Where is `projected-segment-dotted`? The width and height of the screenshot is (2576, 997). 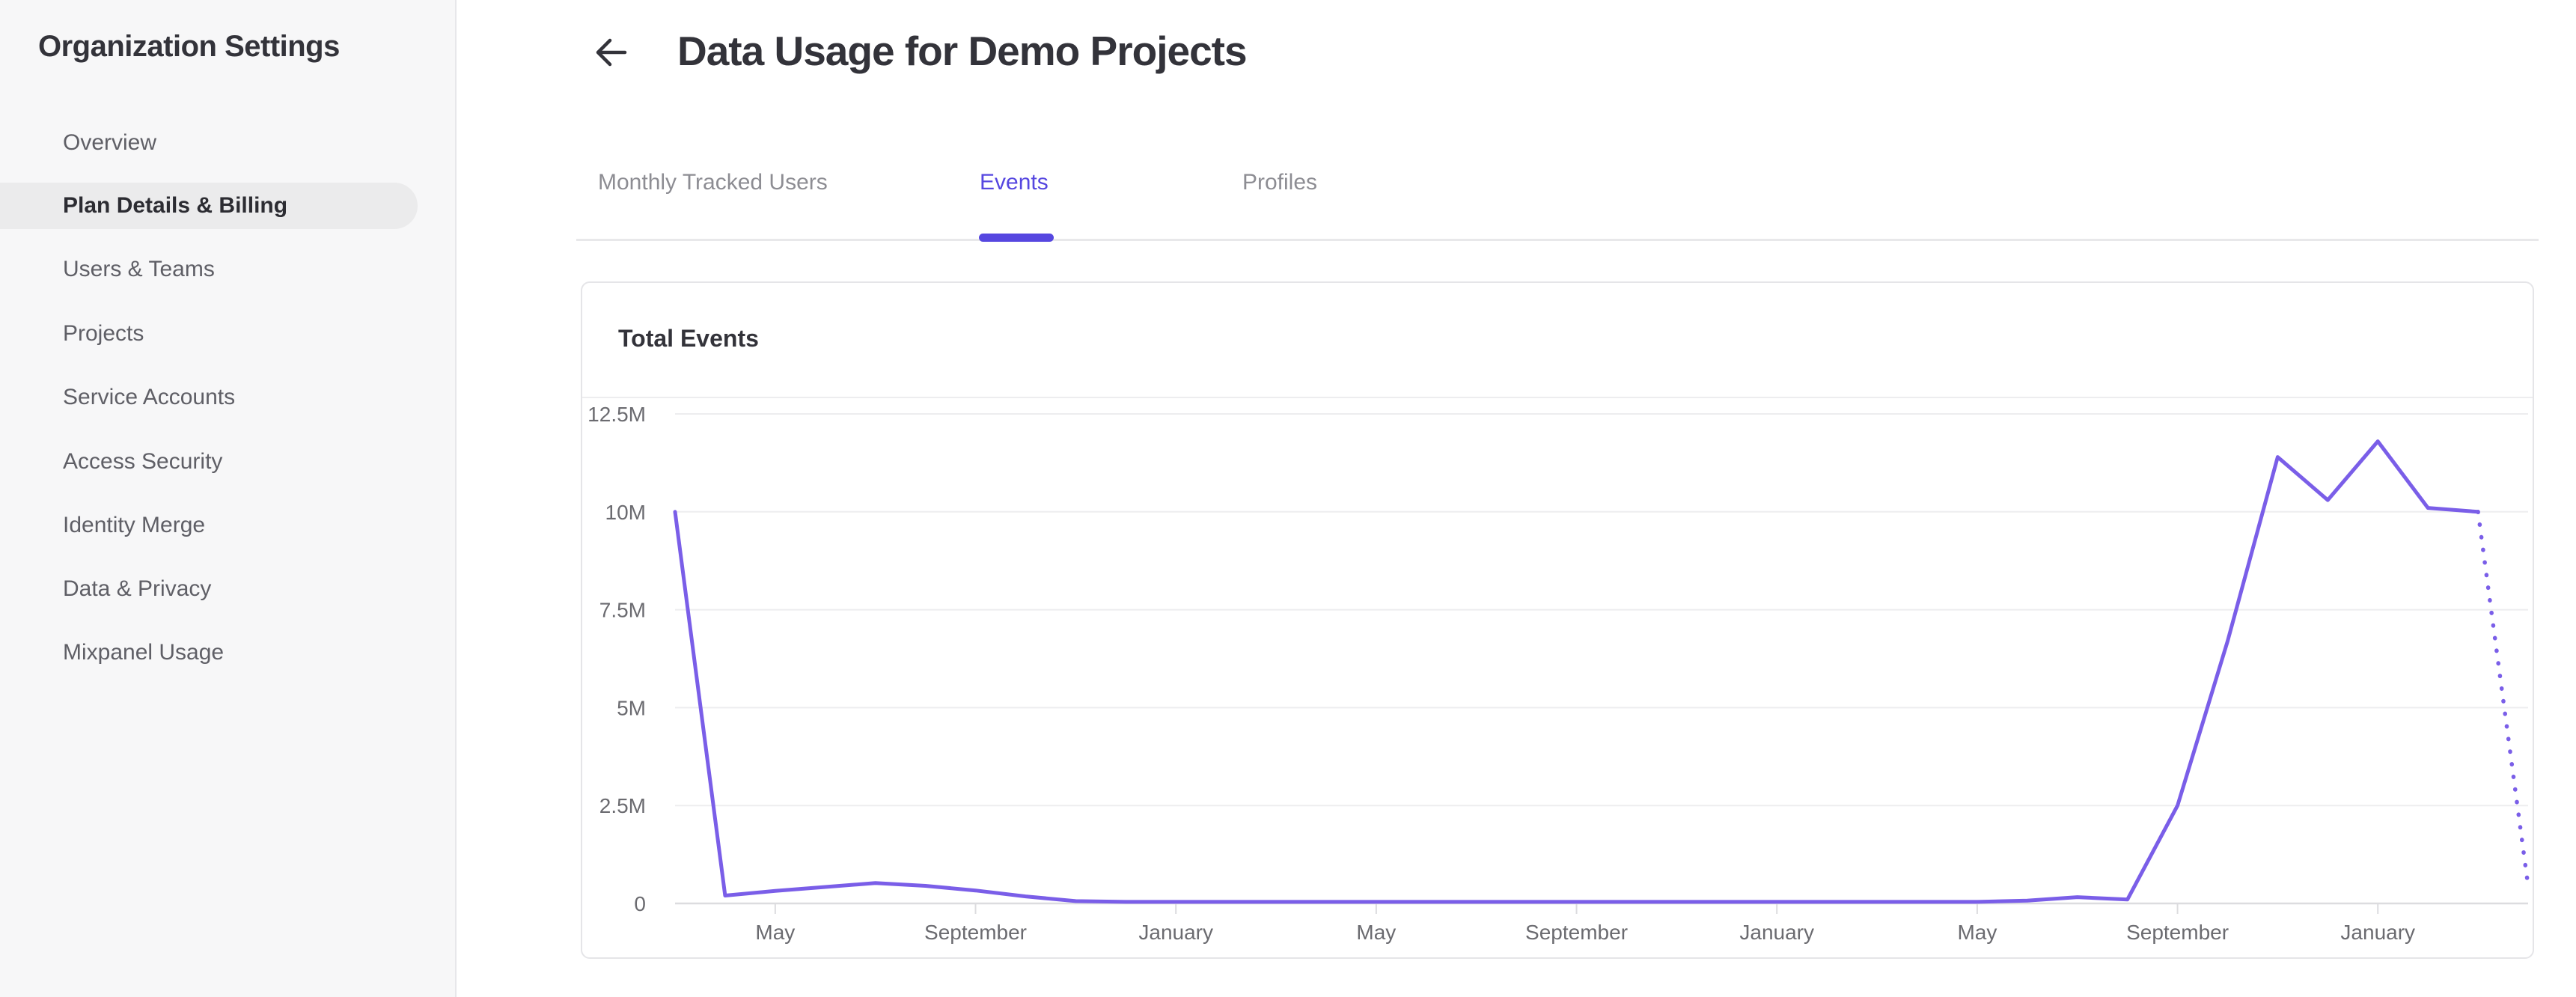 projected-segment-dotted is located at coordinates (2503, 699).